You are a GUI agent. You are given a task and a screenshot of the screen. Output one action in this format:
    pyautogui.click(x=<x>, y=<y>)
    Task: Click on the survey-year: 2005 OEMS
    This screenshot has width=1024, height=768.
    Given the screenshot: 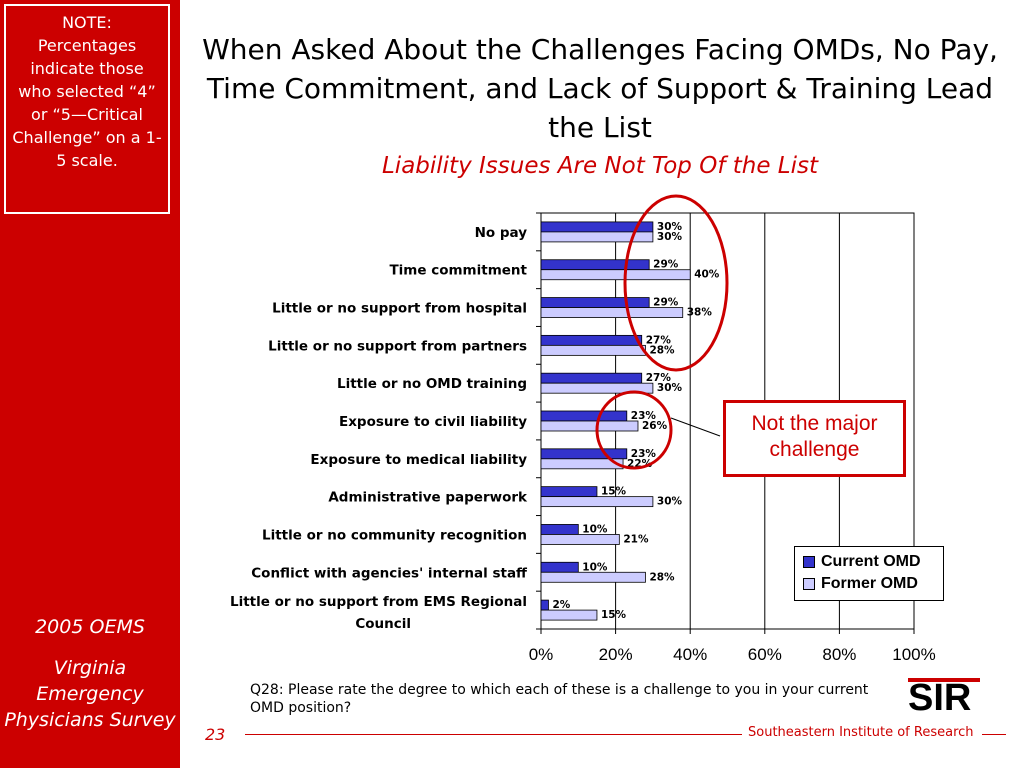 What is the action you would take?
    pyautogui.click(x=90, y=627)
    